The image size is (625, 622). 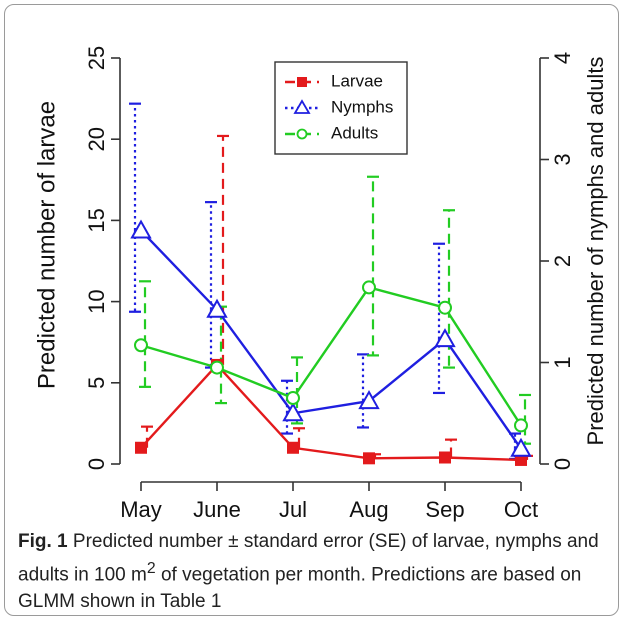 What do you see at coordinates (151, 568) in the screenshot?
I see `caption-superscript: 2` at bounding box center [151, 568].